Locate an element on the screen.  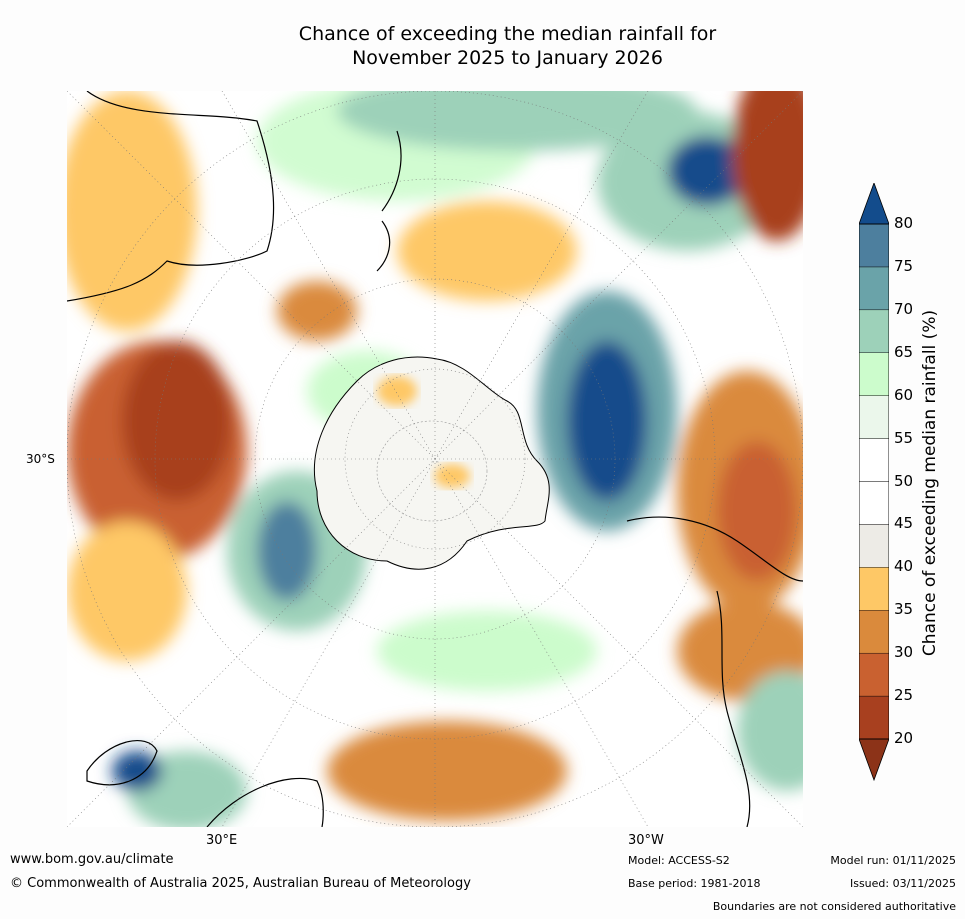
colorbar-tick-label: 50 is located at coordinates (904, 480).